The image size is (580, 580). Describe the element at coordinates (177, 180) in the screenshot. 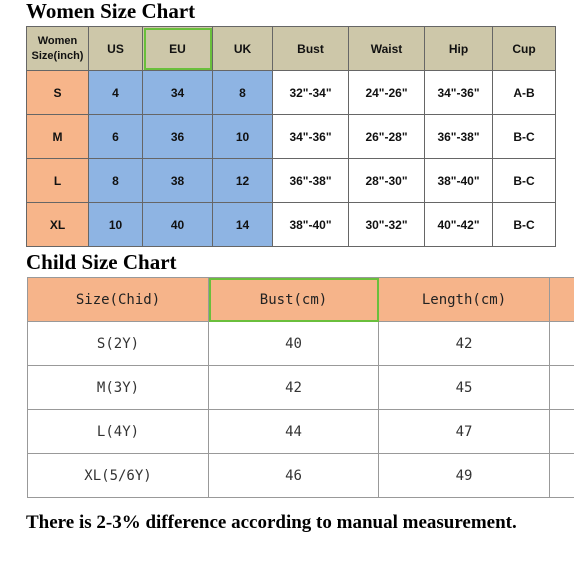

I see `women-cell-eu: 38` at that location.